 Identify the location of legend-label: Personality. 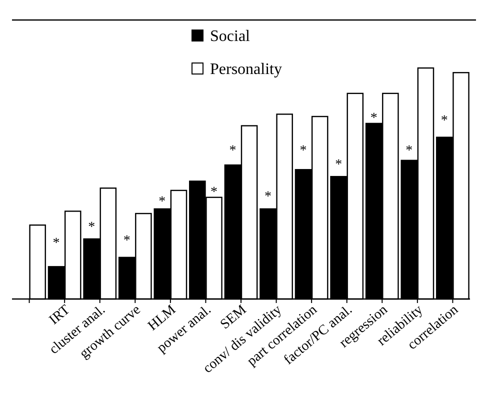
(246, 69).